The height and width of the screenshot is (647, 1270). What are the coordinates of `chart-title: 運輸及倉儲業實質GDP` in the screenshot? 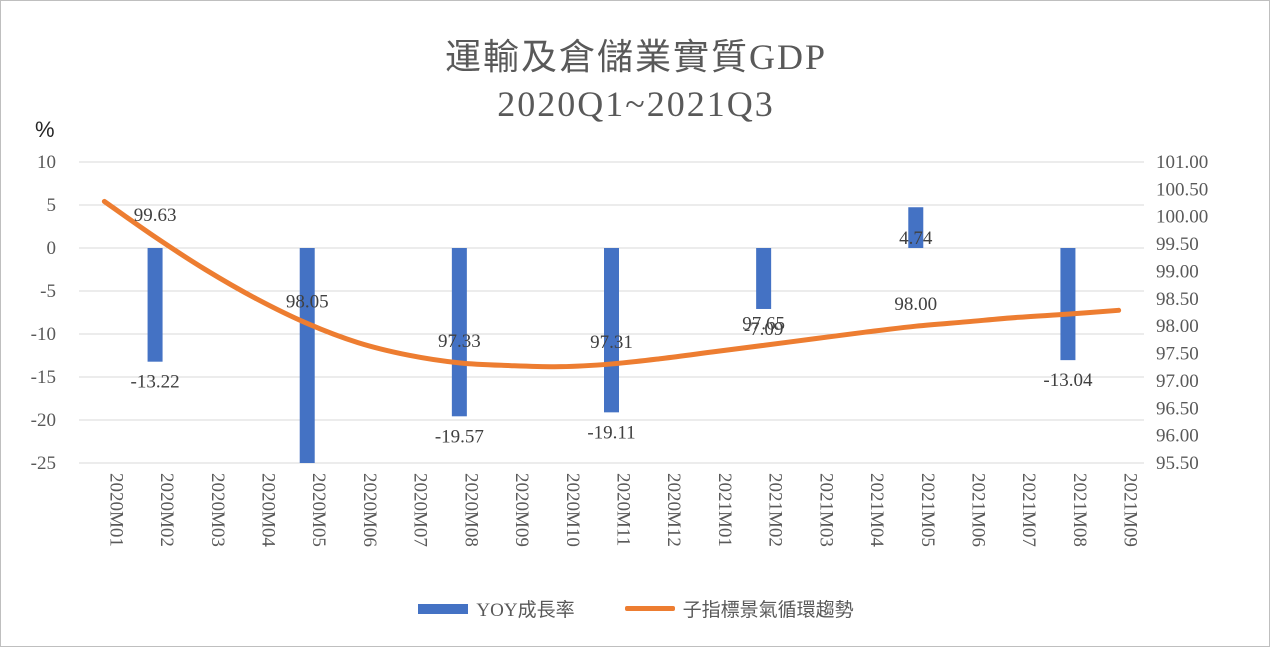 It's located at (636, 57).